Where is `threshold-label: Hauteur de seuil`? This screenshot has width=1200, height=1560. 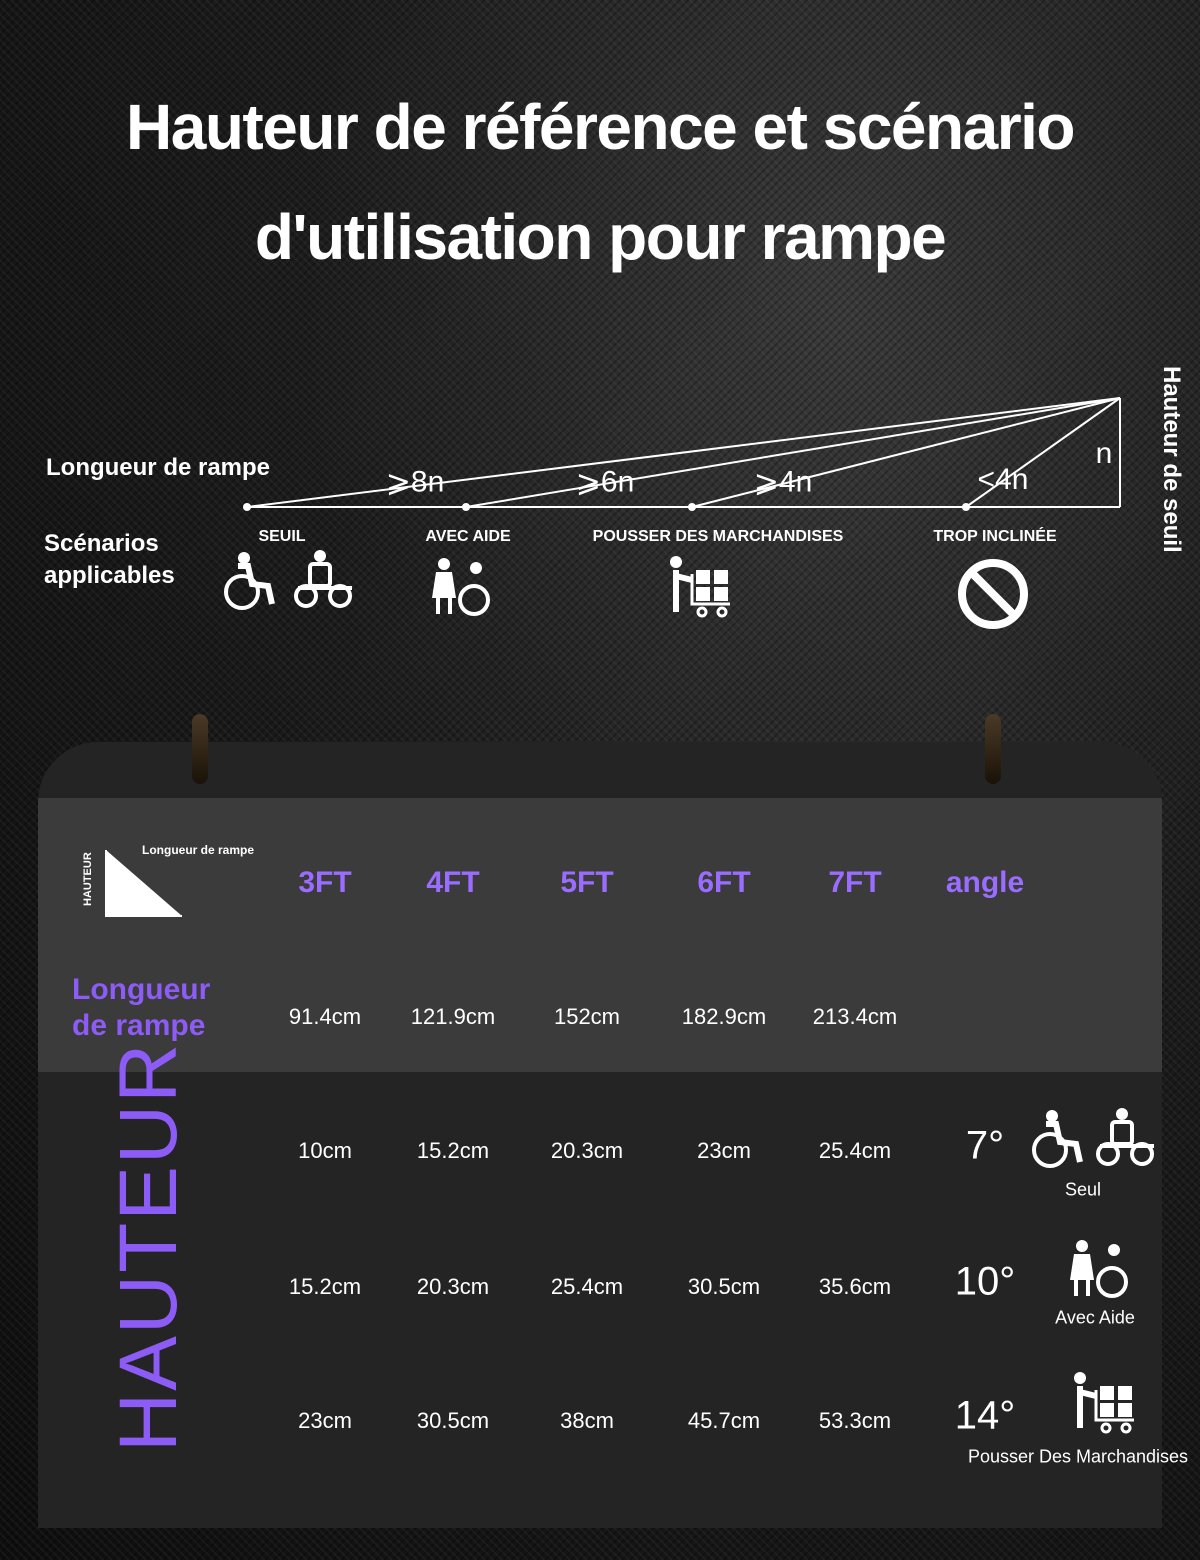 threshold-label: Hauteur de seuil is located at coordinates (1171, 459).